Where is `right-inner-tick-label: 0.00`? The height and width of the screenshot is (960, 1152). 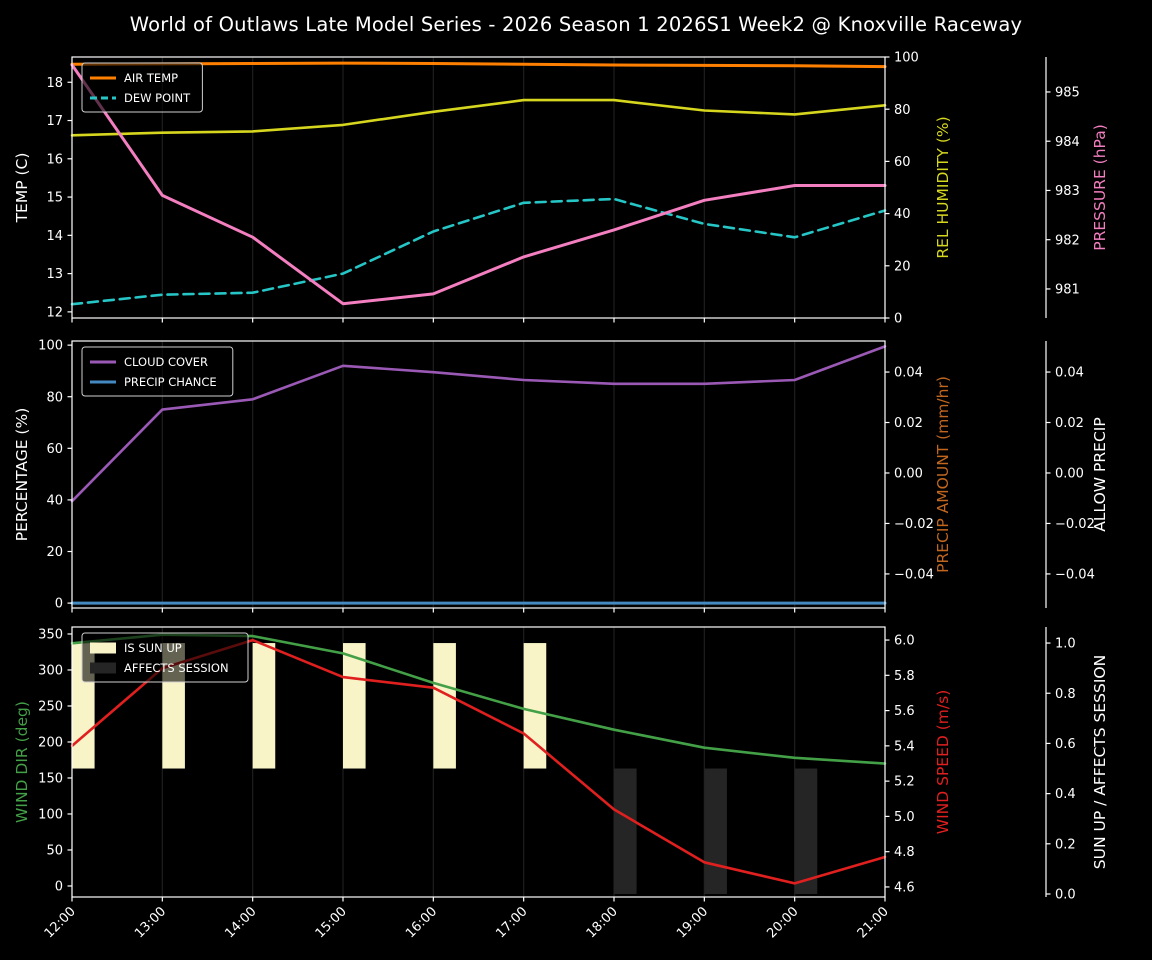
right-inner-tick-label: 0.00 is located at coordinates (908, 474).